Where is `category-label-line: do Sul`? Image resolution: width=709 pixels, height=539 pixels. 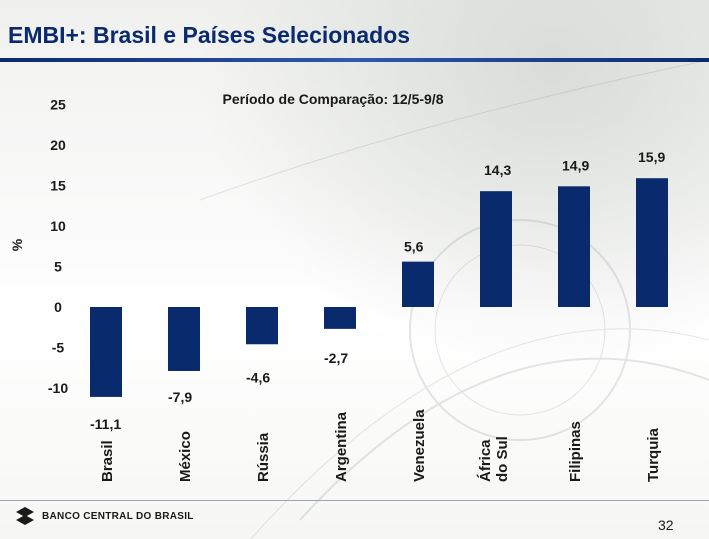
category-label-line: do Sul is located at coordinates (502, 459).